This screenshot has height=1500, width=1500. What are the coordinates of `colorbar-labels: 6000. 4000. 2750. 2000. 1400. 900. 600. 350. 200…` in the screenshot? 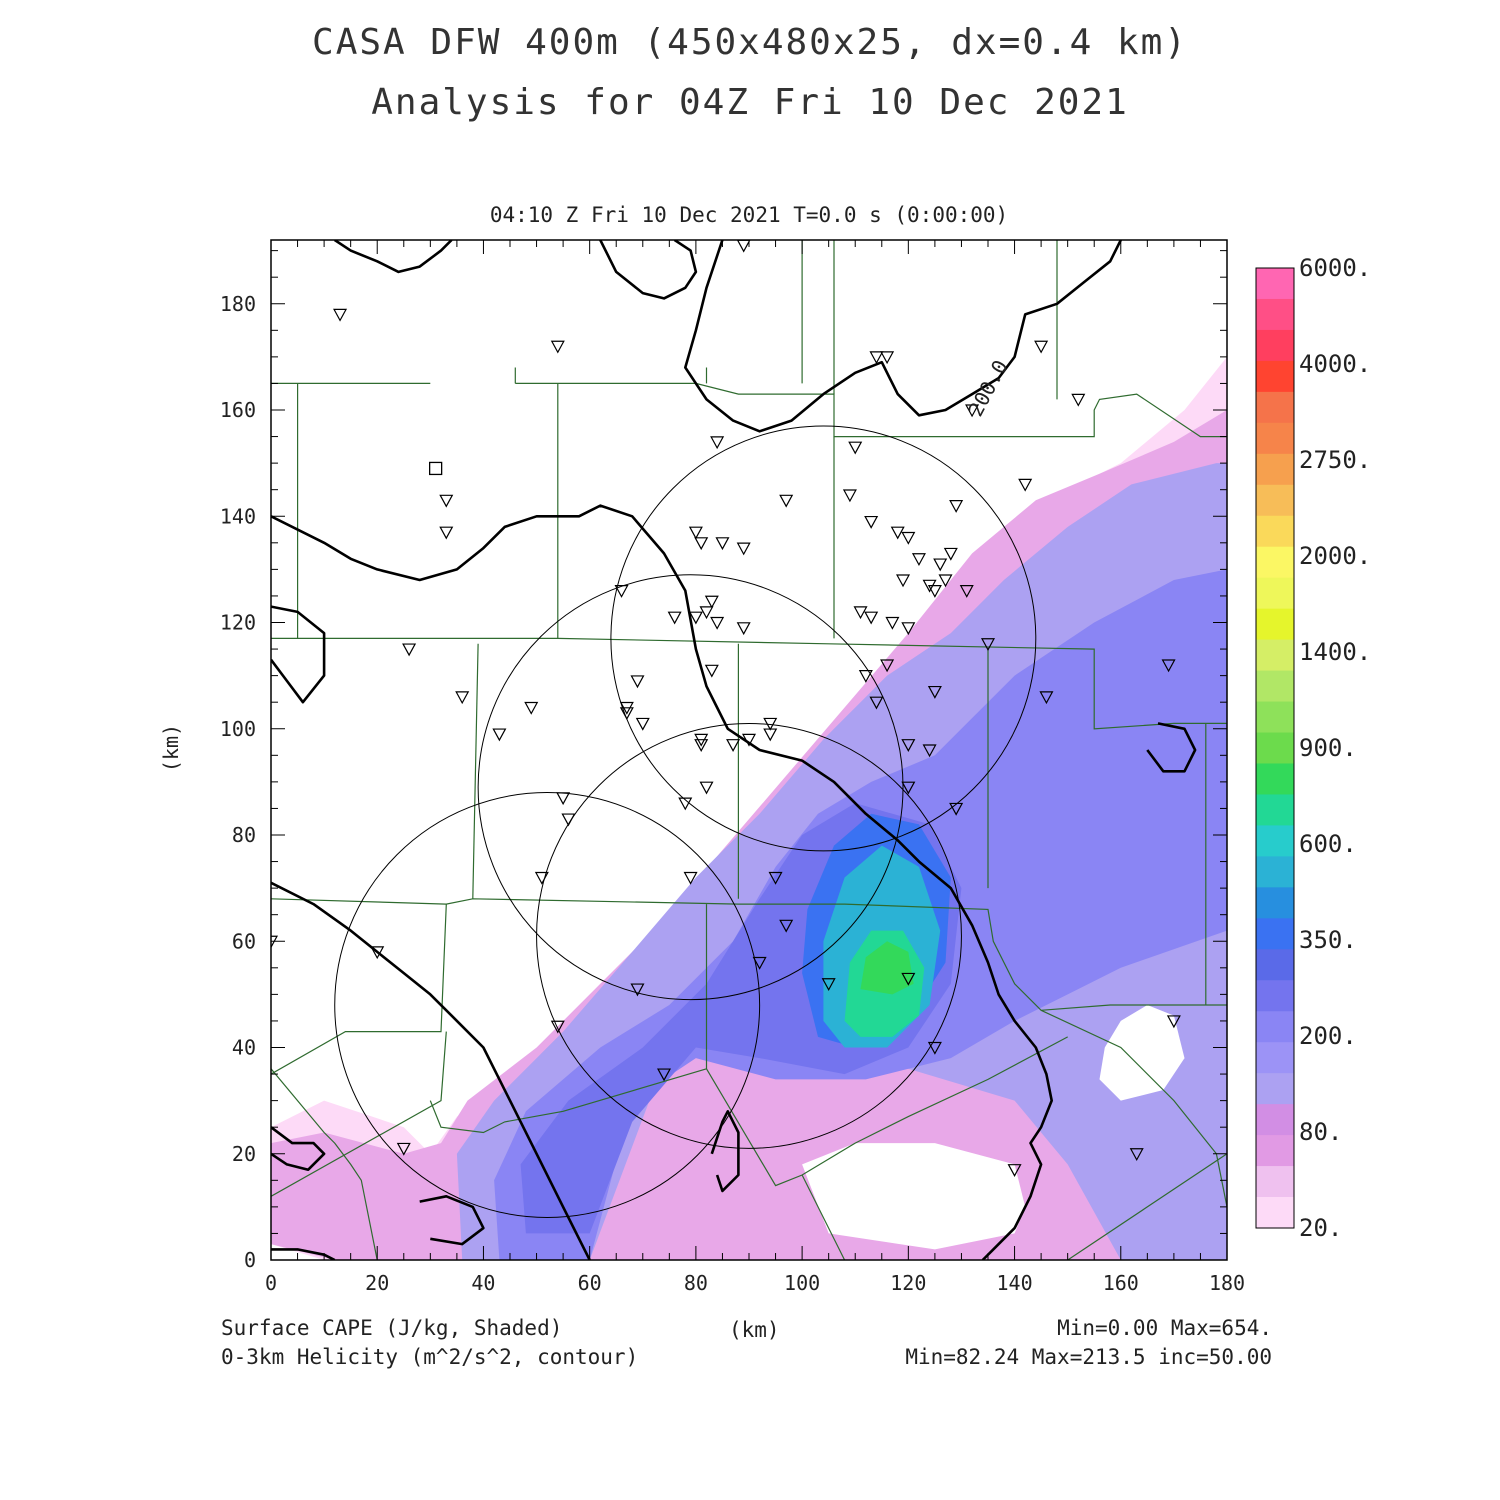 It's located at (1335, 748).